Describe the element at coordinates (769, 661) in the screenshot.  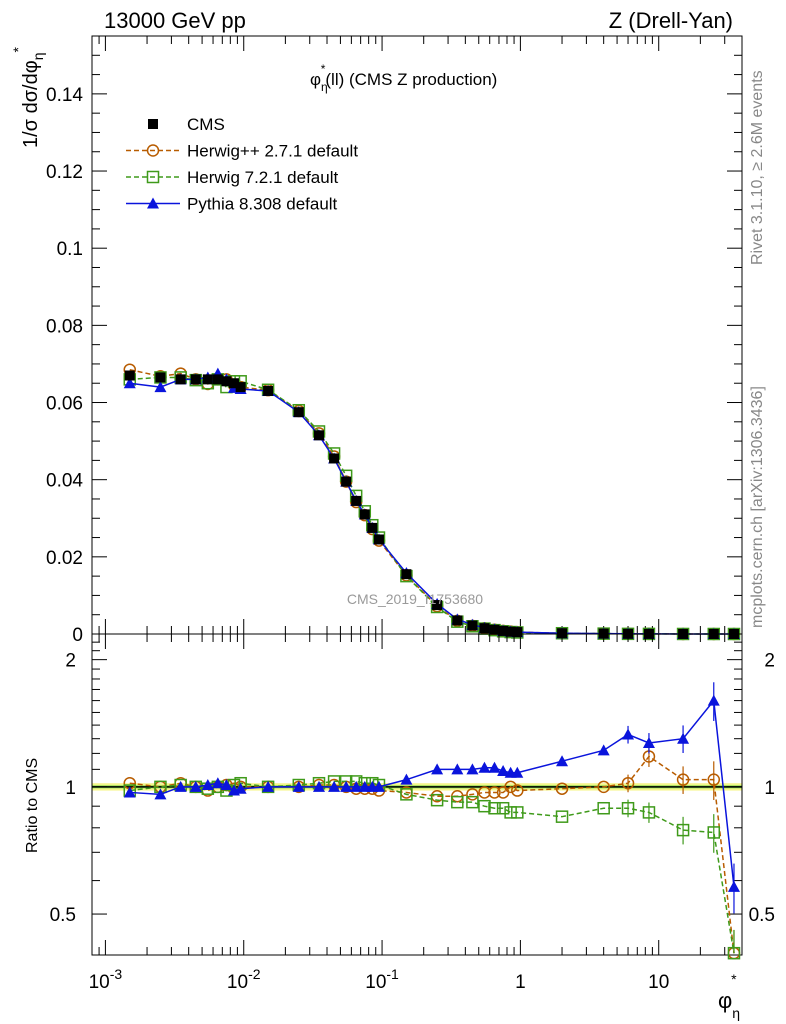
I see `ratio-y-tick-label-right: 2` at that location.